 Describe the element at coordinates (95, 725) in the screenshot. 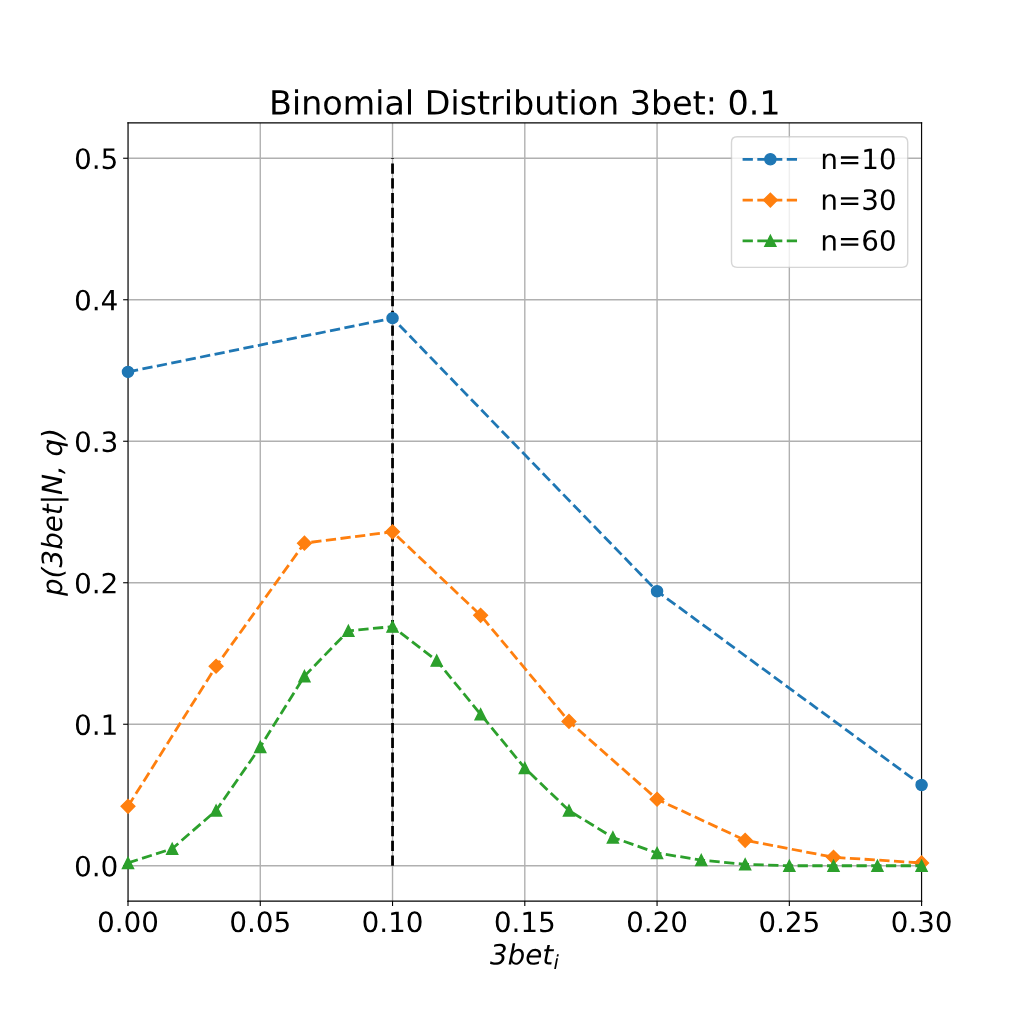

I see `y-tick-label: 0.1` at that location.